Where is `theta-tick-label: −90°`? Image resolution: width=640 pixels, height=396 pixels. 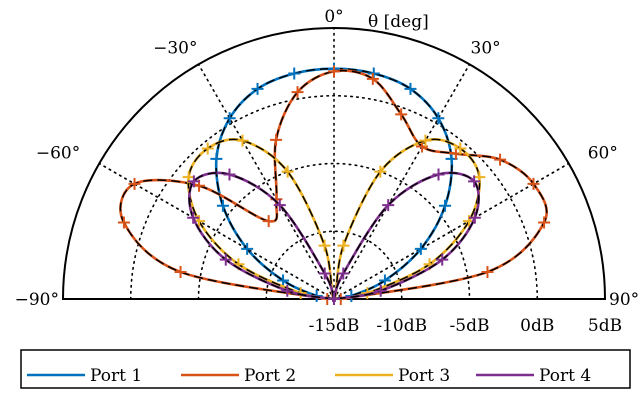 theta-tick-label: −90° is located at coordinates (37, 300).